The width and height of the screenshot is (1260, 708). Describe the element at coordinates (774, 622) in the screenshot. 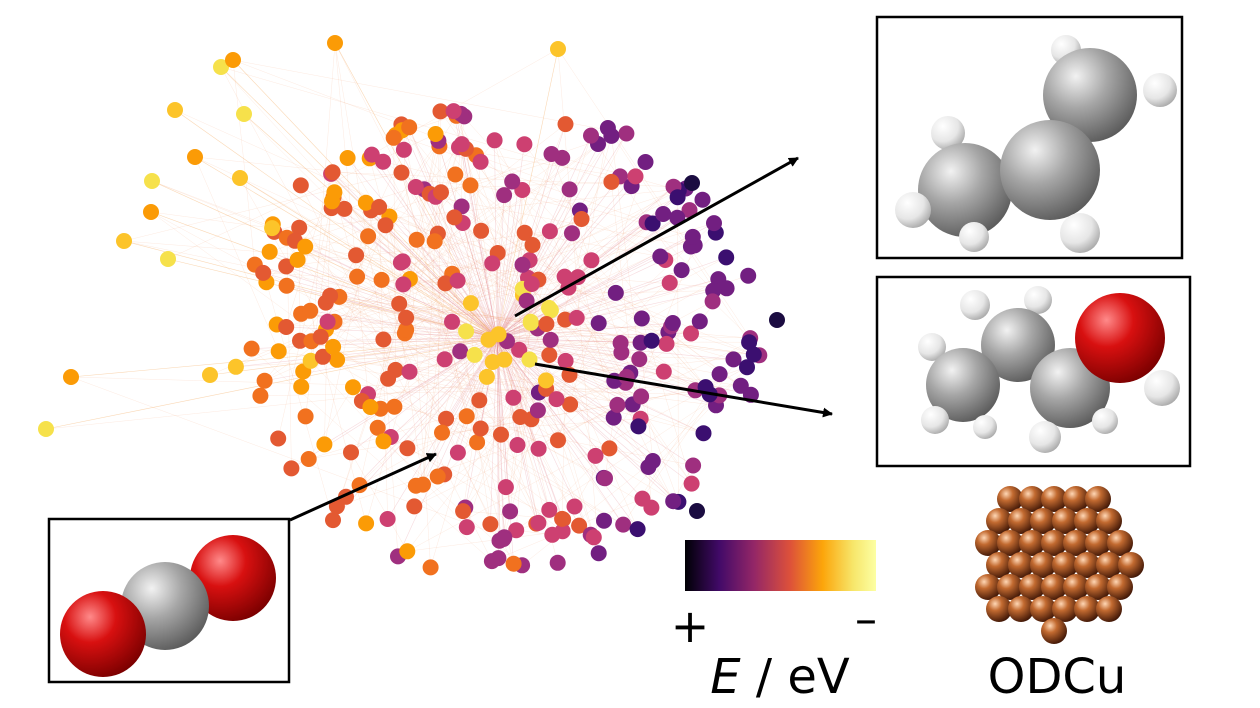

I see `energy-colorbar: + – E / eV` at that location.